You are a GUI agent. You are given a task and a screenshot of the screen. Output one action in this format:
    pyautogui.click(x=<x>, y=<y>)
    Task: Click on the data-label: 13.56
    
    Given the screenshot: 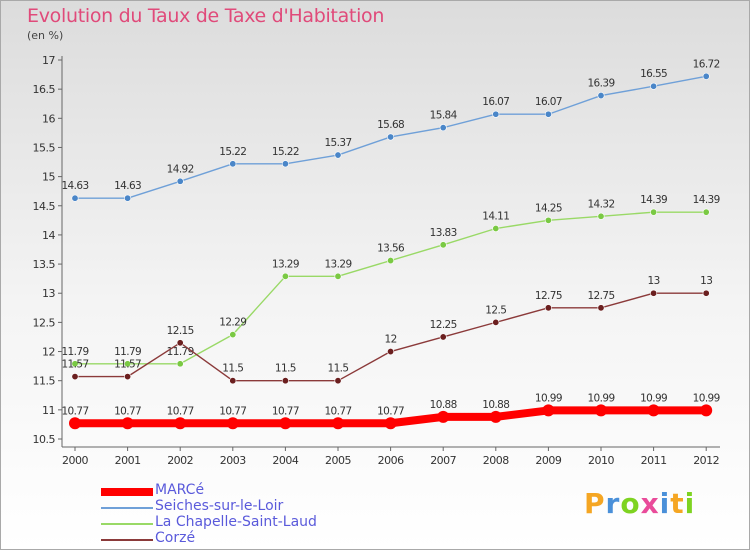 What is the action you would take?
    pyautogui.click(x=391, y=249)
    